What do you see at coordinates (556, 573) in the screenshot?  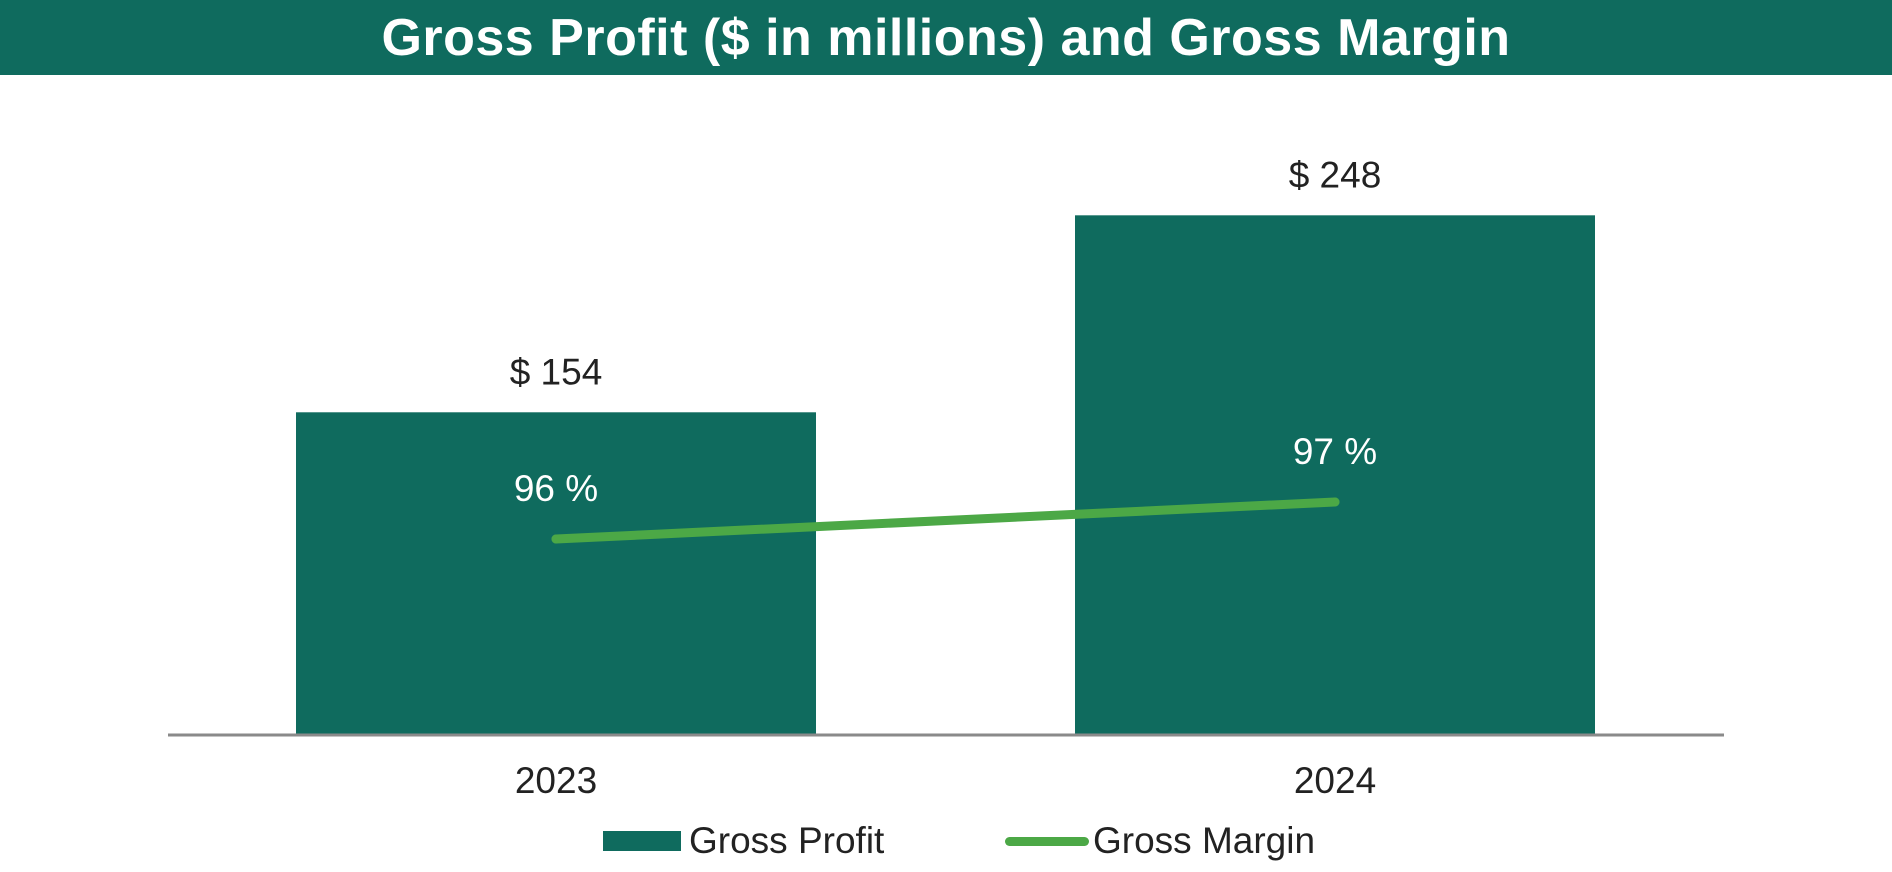 I see `bar-gross-profit-2023` at bounding box center [556, 573].